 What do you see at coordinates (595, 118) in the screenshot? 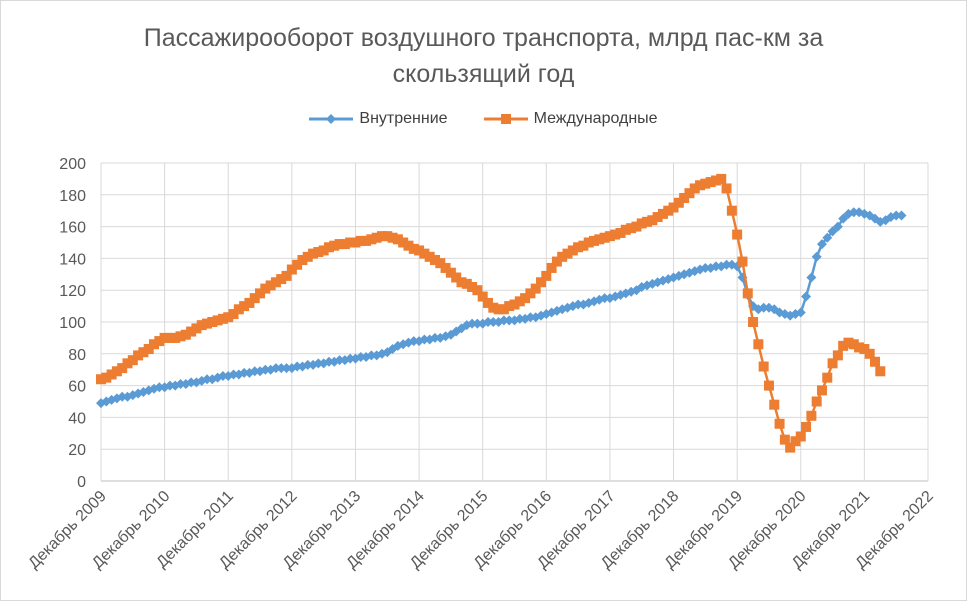
I see `legend-label-international: Международные` at bounding box center [595, 118].